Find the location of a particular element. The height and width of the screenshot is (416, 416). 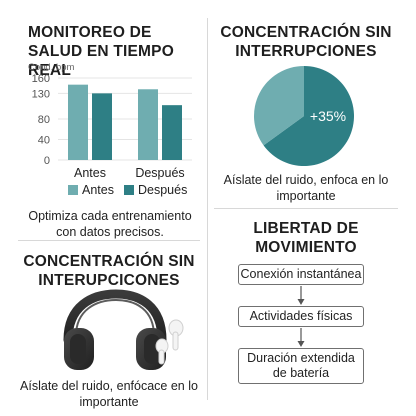

vertical-divider is located at coordinates (207, 209).